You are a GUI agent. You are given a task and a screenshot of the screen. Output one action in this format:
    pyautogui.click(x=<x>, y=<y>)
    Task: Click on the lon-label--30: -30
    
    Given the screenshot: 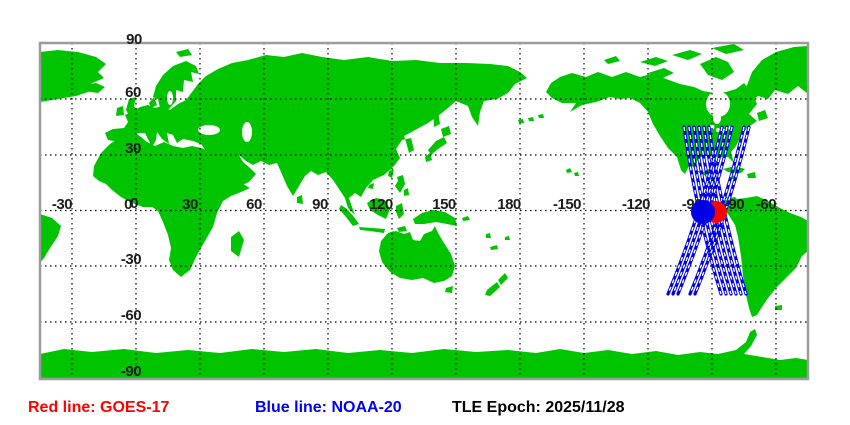 What is the action you would take?
    pyautogui.click(x=62, y=204)
    